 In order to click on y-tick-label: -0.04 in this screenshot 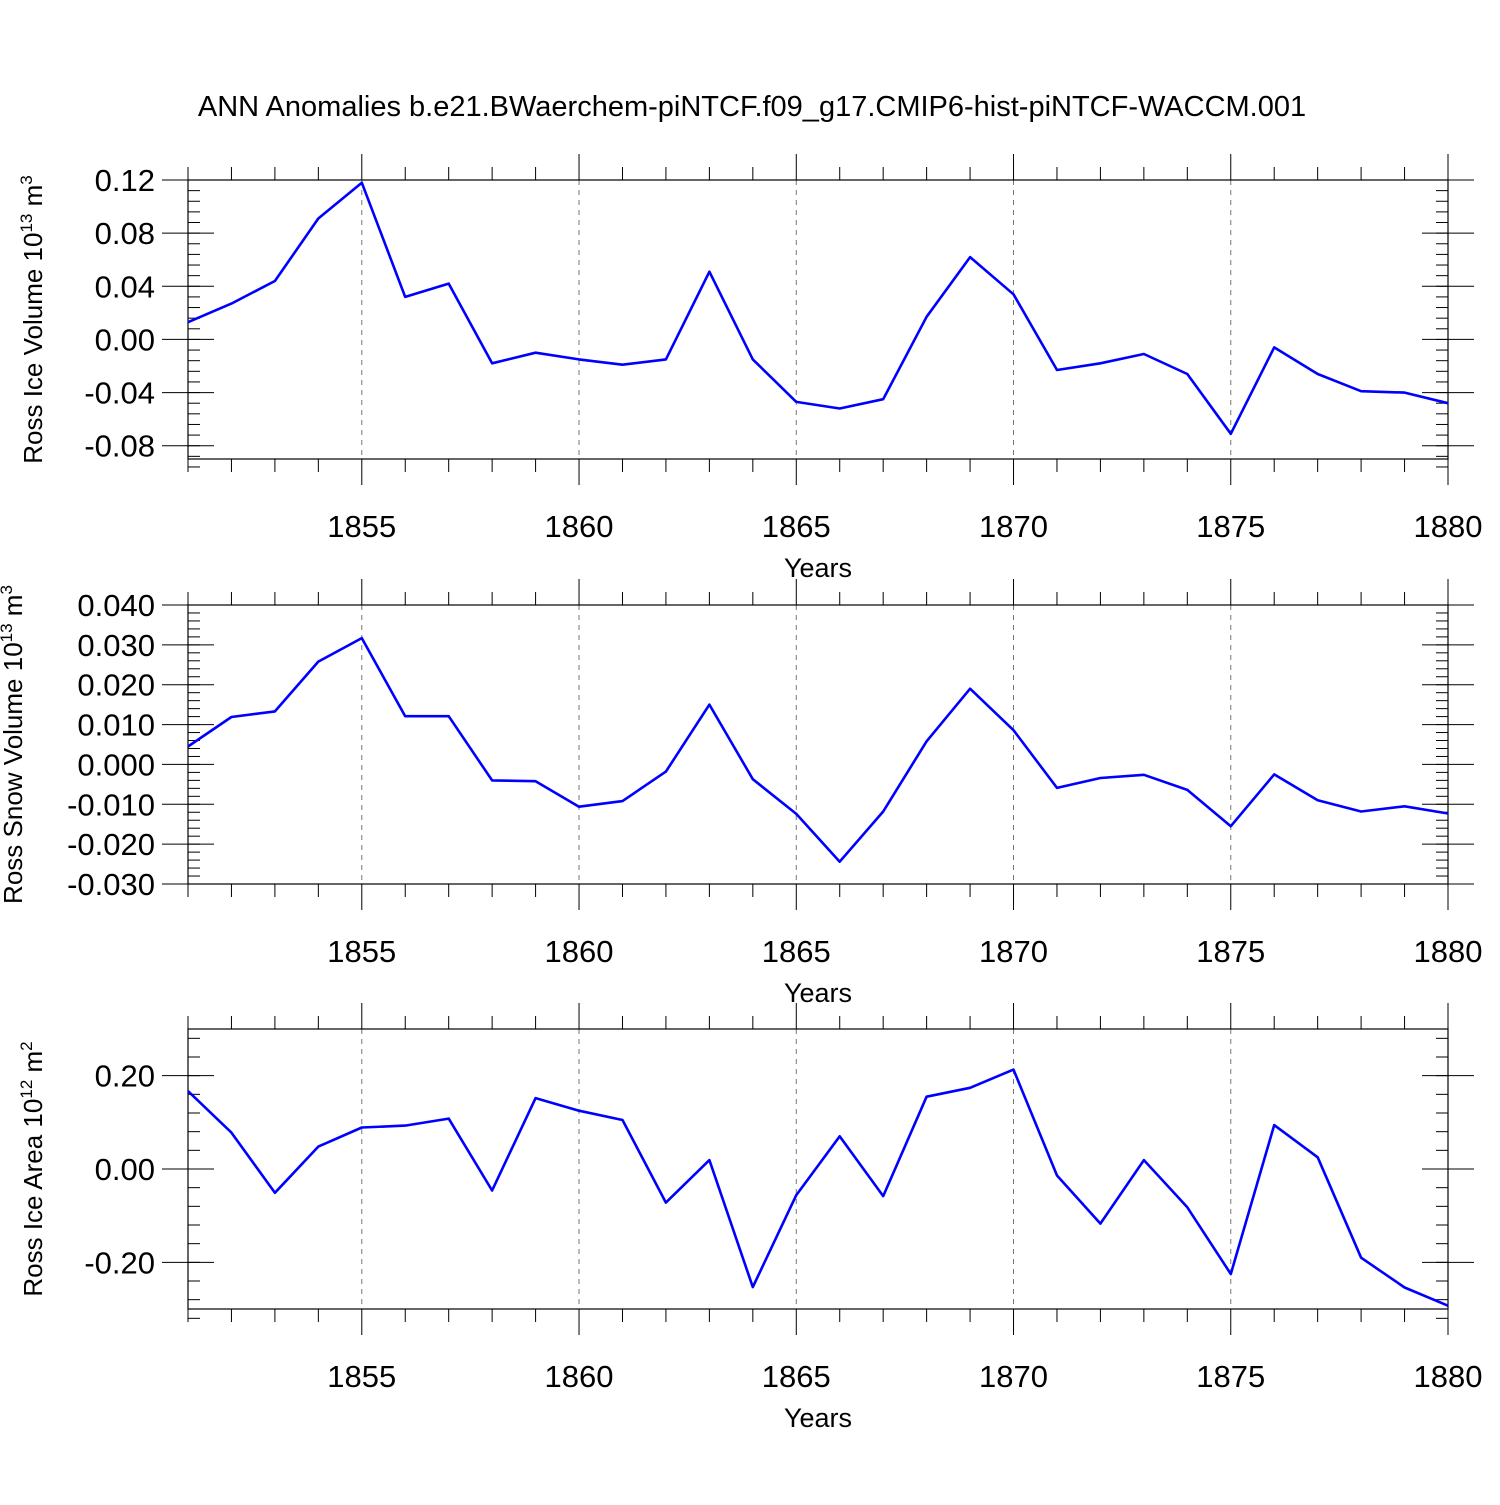, I will do `click(119, 393)`.